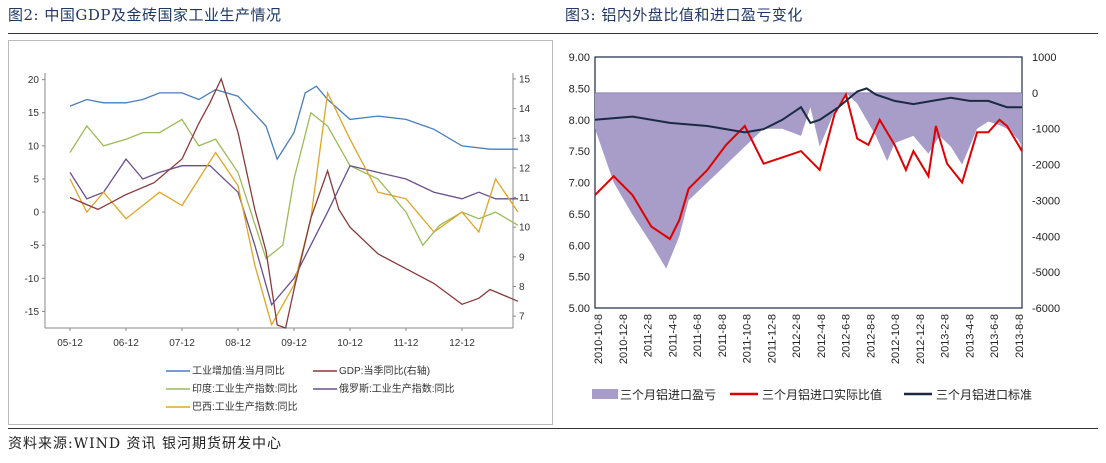 The width and height of the screenshot is (1106, 463). What do you see at coordinates (984, 394) in the screenshot?
I see `legend-standard: 三个月铝进口标准` at bounding box center [984, 394].